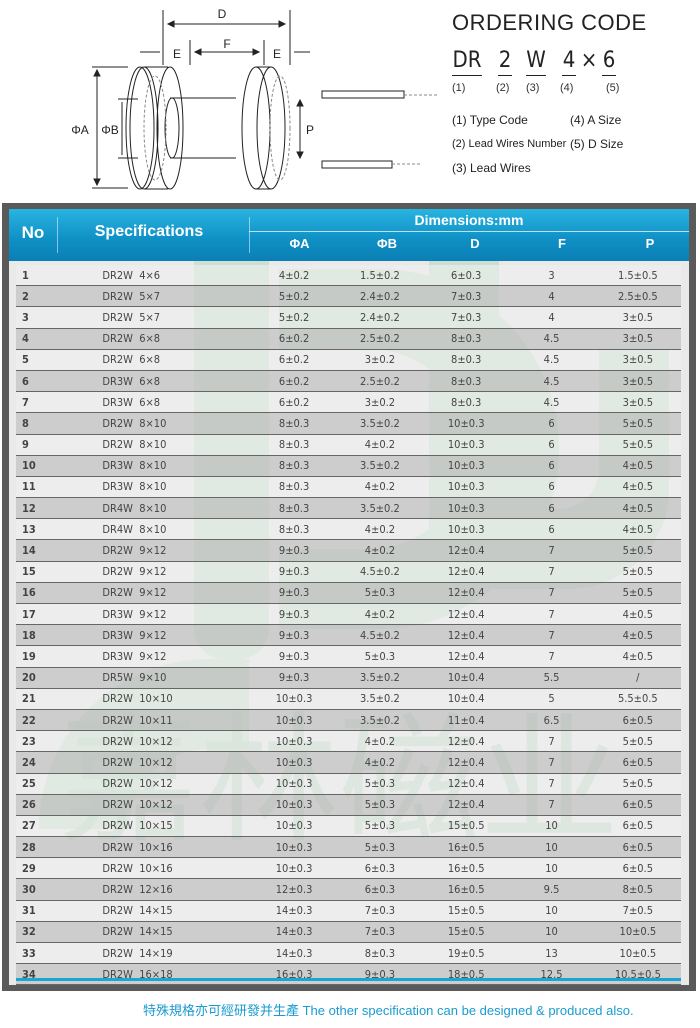  What do you see at coordinates (254, 98) in the screenshot?
I see `dimension-diagram: D E F E ΦA ΦB P` at bounding box center [254, 98].